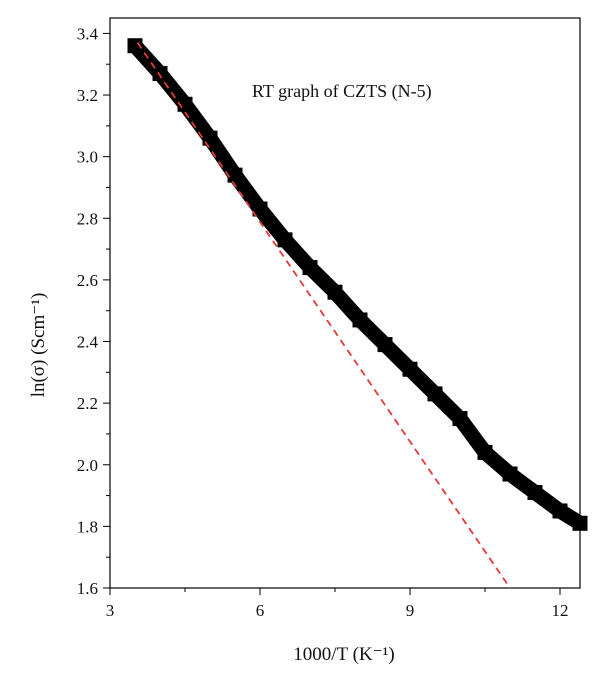  I want to click on chart-annotation: RT graph of CZTS (N-5), so click(342, 91).